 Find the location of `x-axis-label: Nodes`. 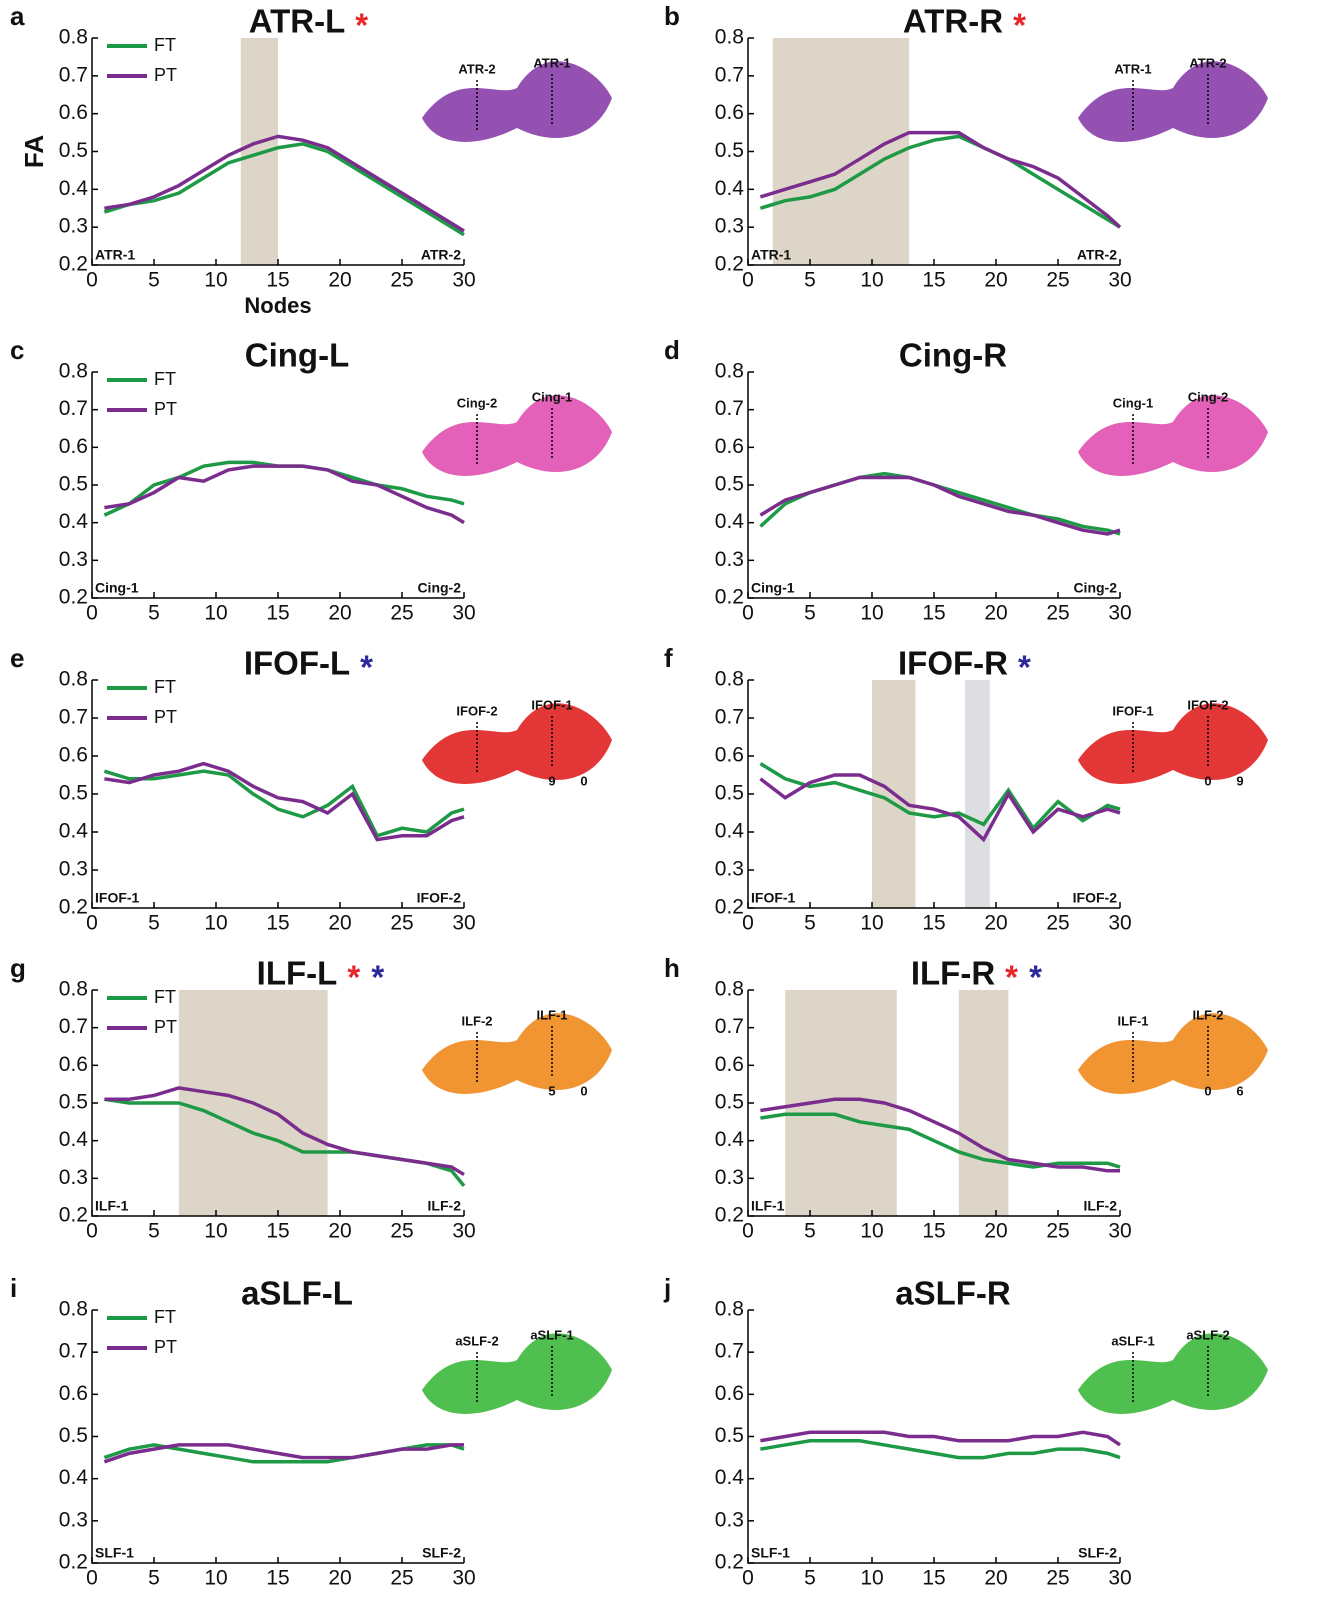

x-axis-label: Nodes is located at coordinates (277, 305).